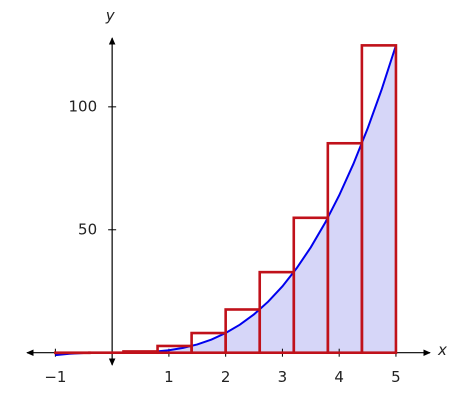 The width and height of the screenshot is (458, 403). What do you see at coordinates (110, 16) in the screenshot?
I see `y-axis-label: y` at bounding box center [110, 16].